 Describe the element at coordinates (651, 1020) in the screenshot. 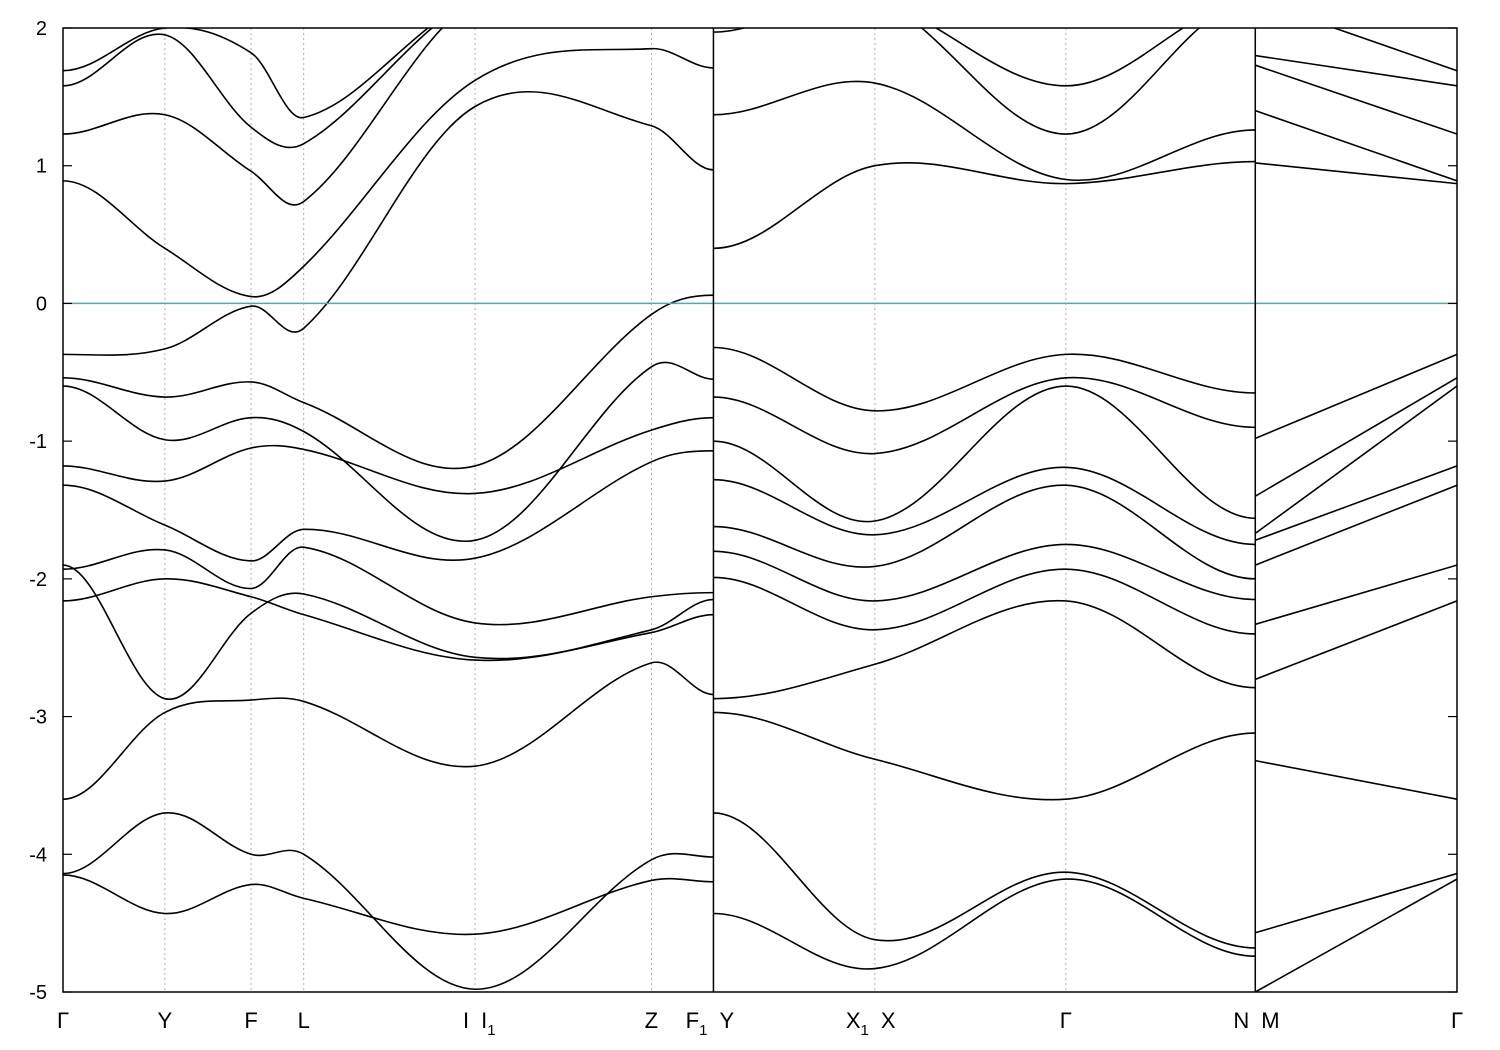

I see `kpoint-label-k-z: Z` at that location.